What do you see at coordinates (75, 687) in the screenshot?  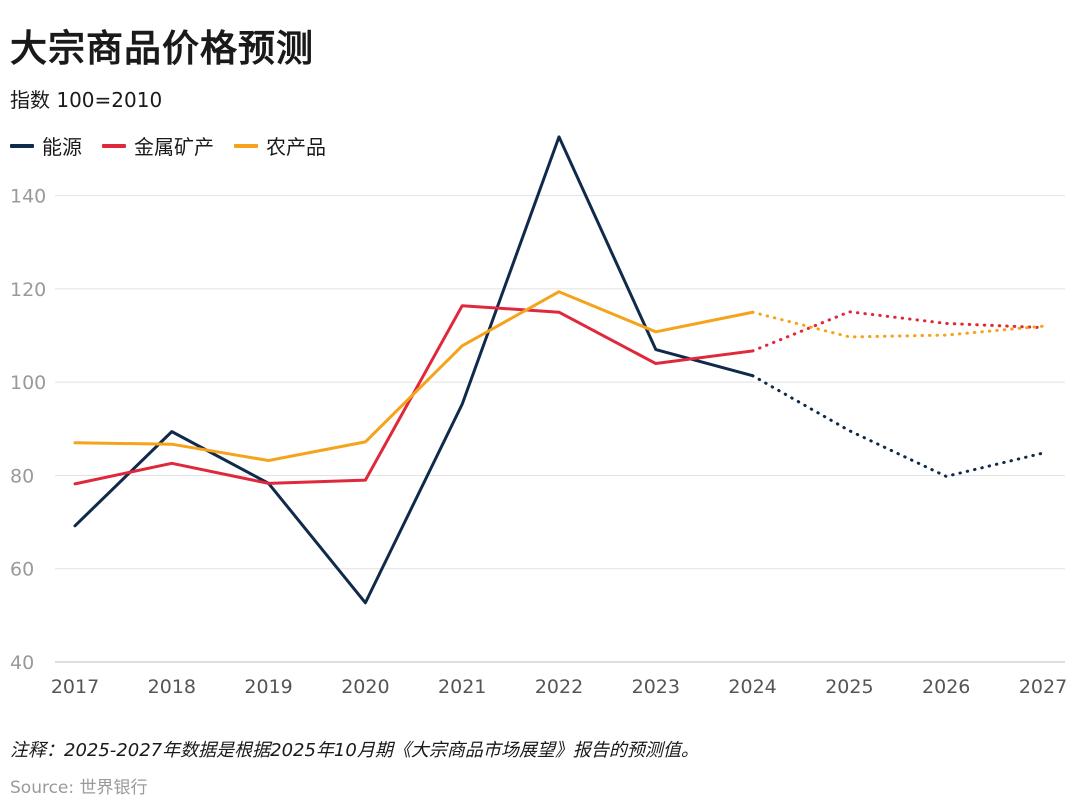 I see `x-tick-label: 2017` at bounding box center [75, 687].